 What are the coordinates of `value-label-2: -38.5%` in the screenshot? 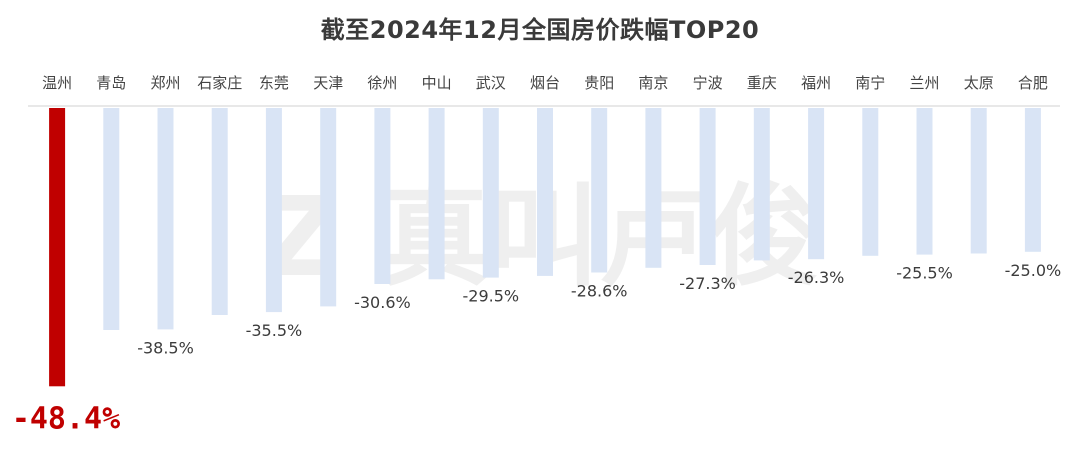 It's located at (165, 347).